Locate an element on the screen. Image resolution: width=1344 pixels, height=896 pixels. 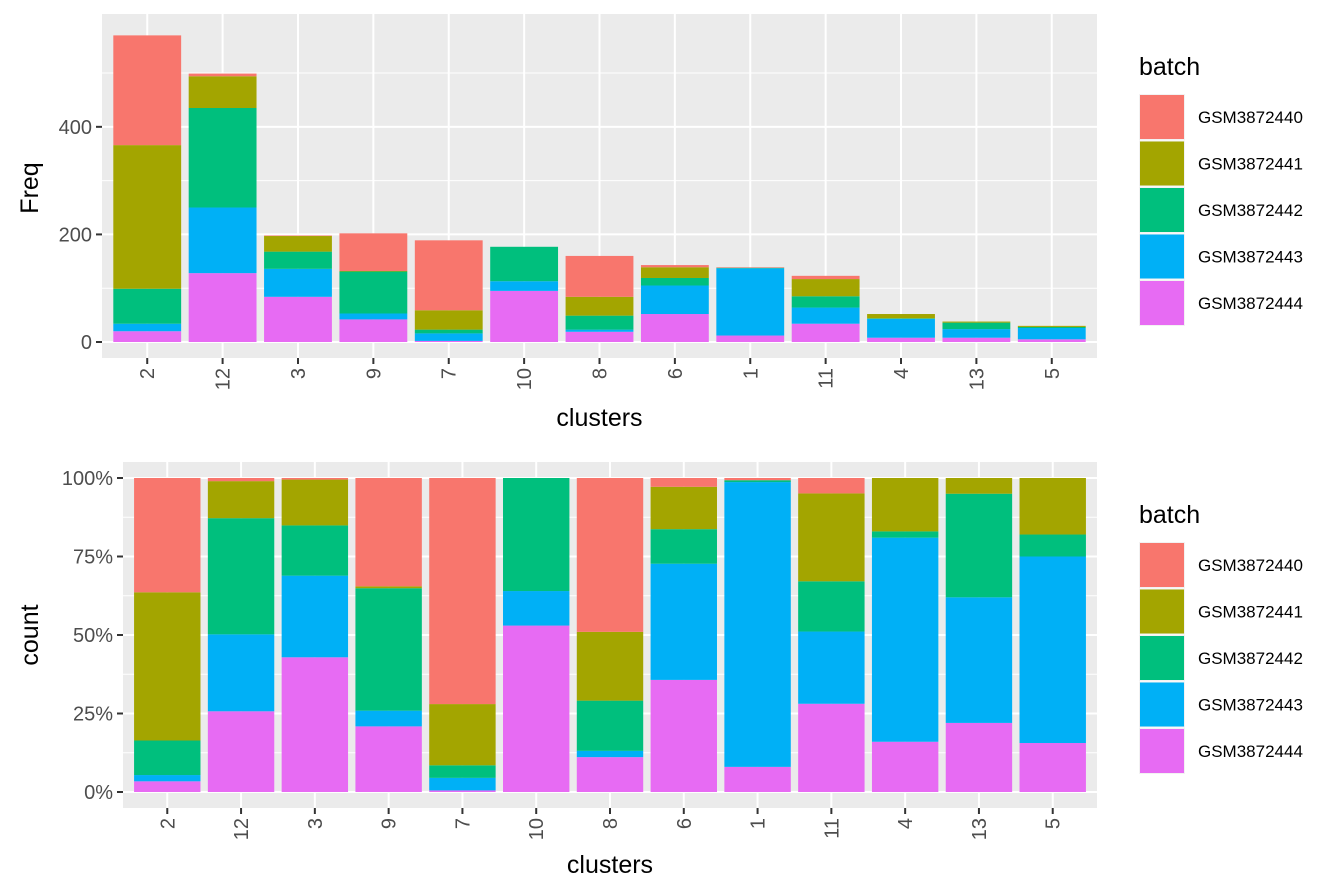
bar-segment-13-GSM3872443 is located at coordinates (979, 660).